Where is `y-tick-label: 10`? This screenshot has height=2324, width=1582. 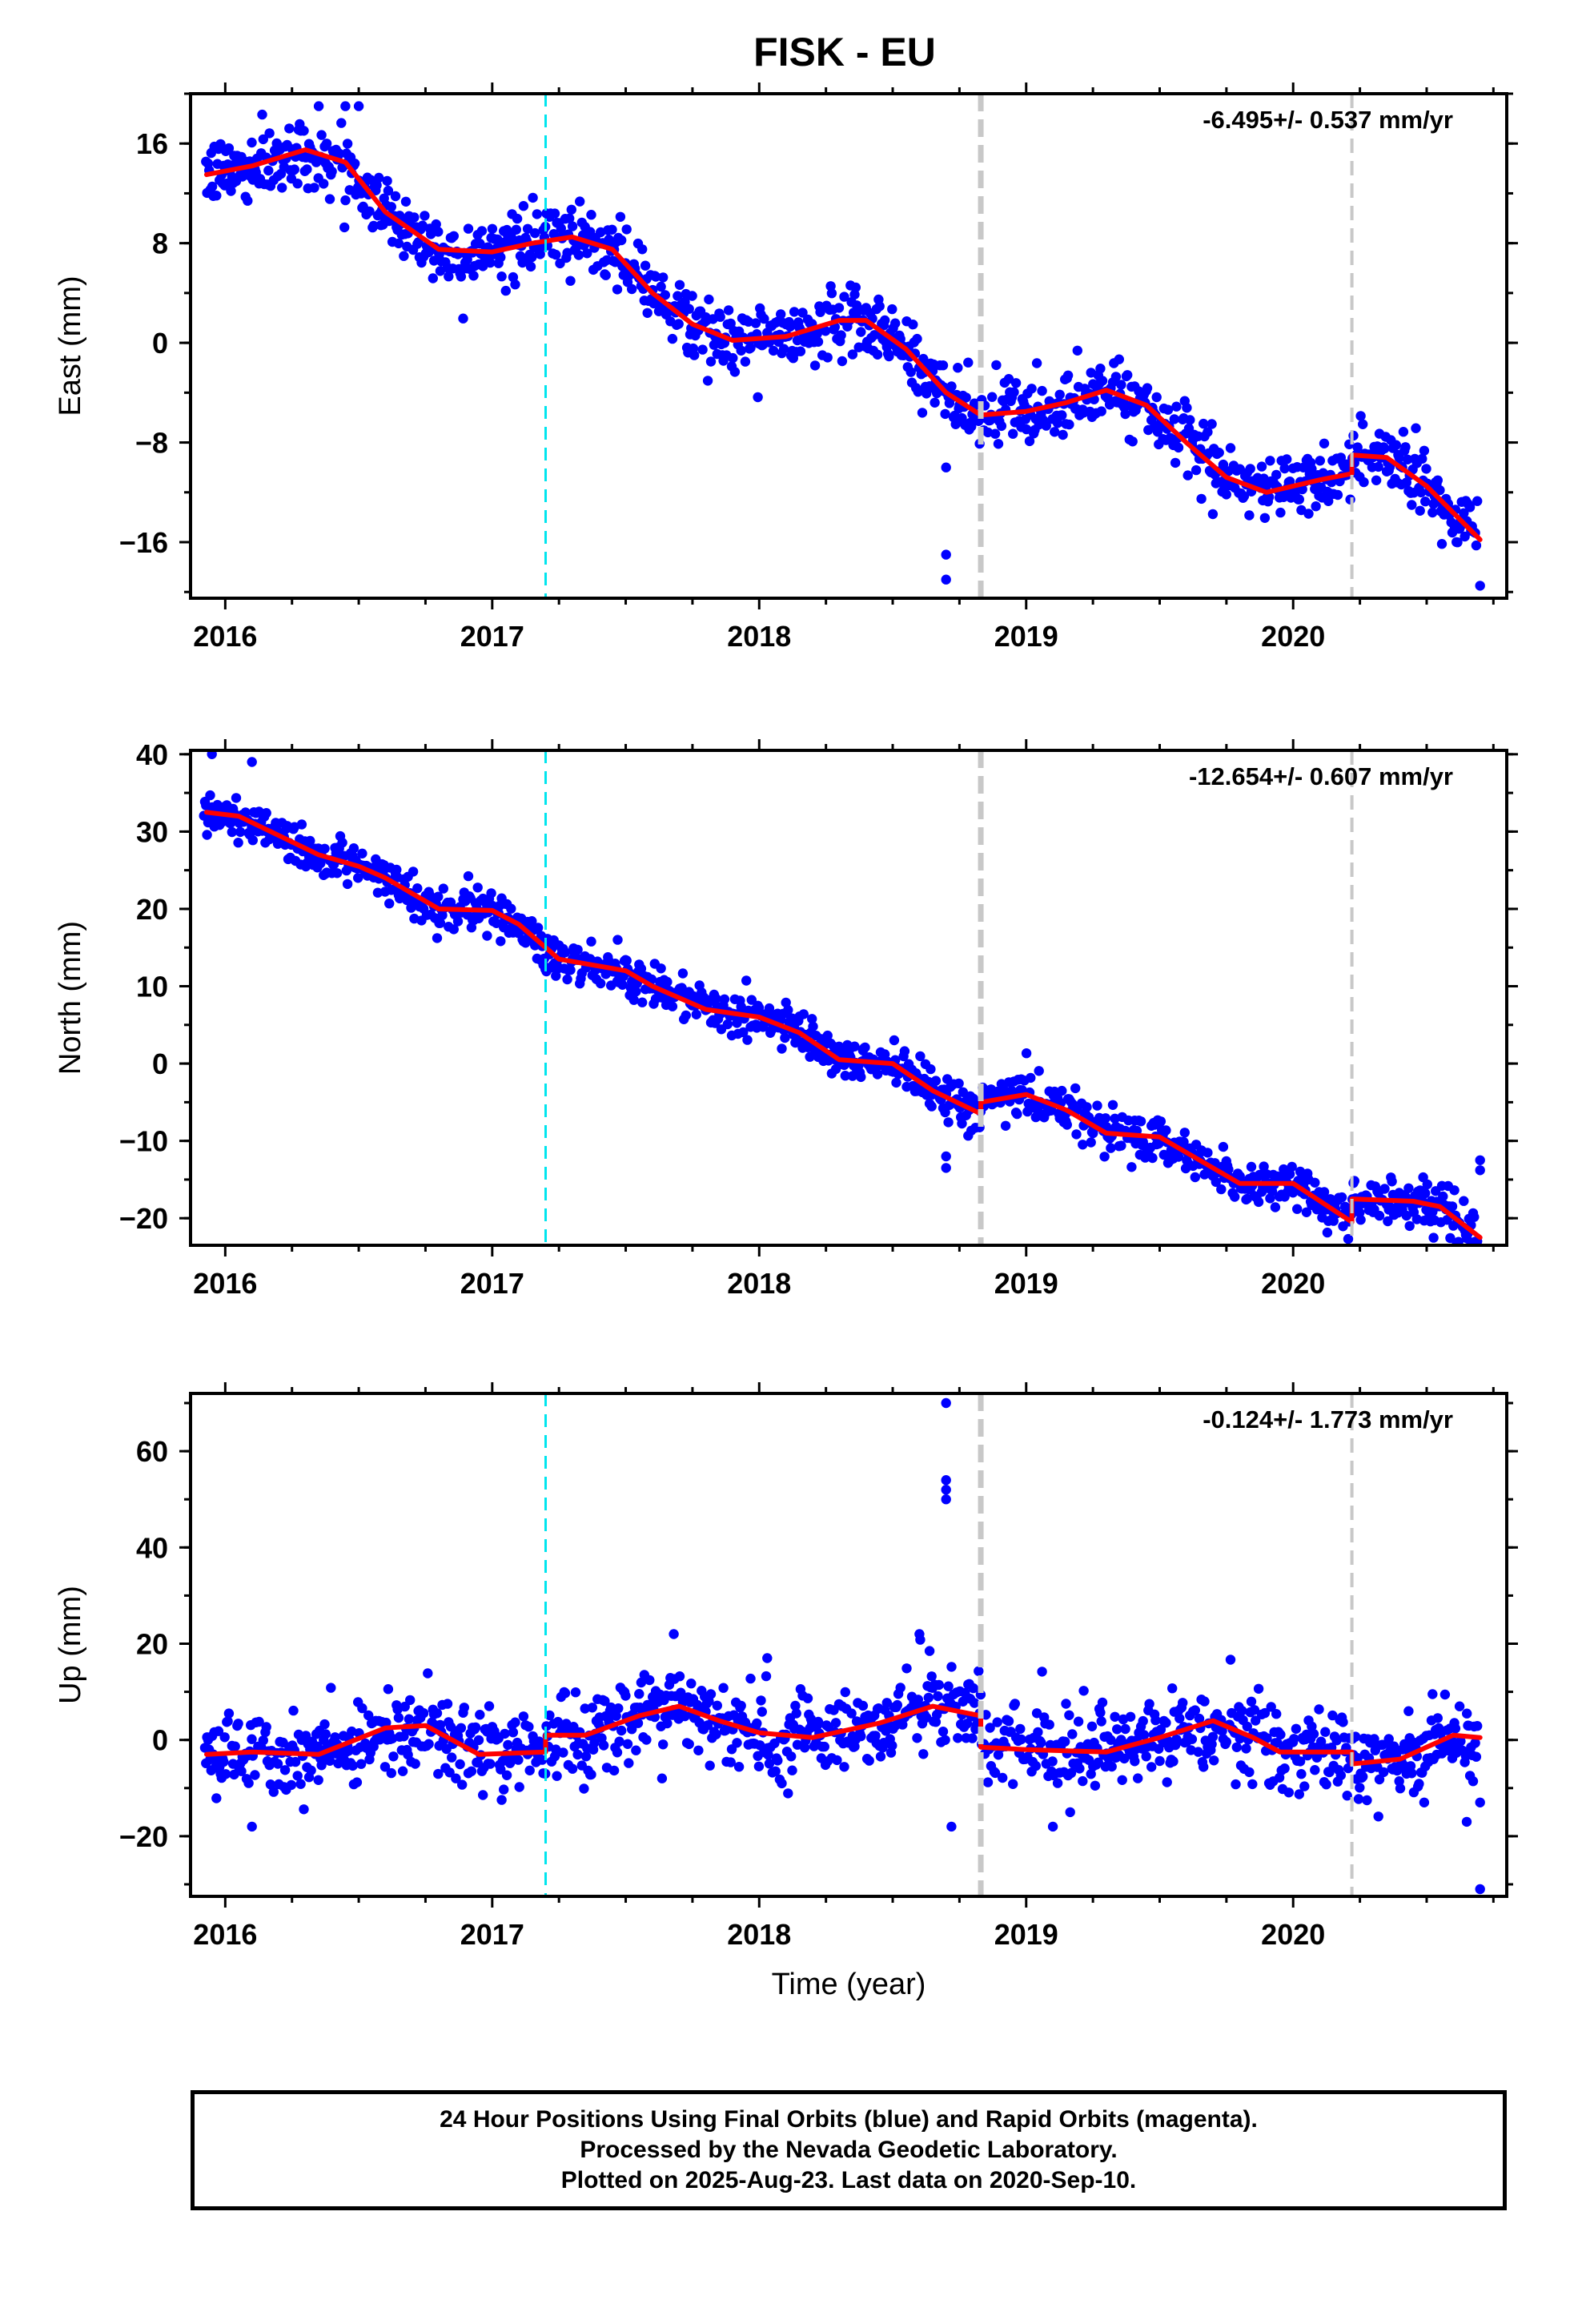
y-tick-label: 10 is located at coordinates (152, 987).